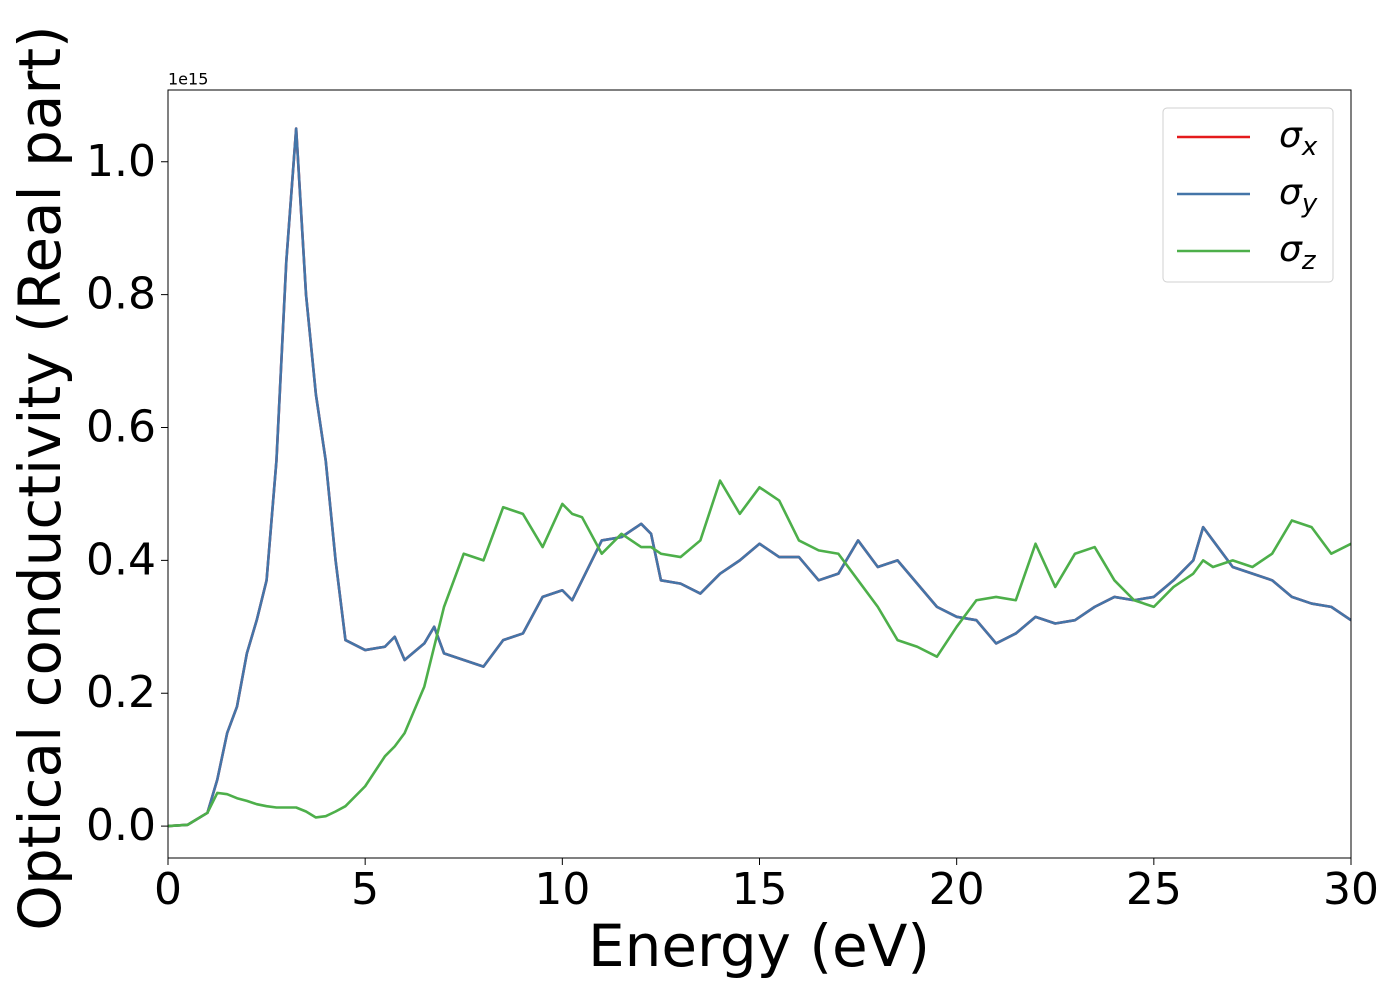  Describe the element at coordinates (121, 426) in the screenshot. I see `y-tick-label: 0.6` at that location.